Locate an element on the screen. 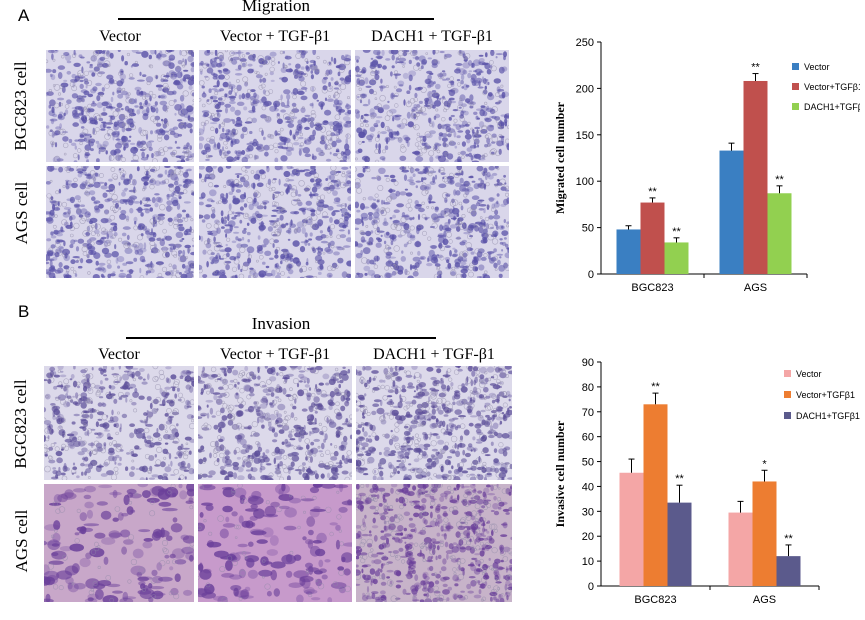  y-tick-label: 20 is located at coordinates (588, 537).